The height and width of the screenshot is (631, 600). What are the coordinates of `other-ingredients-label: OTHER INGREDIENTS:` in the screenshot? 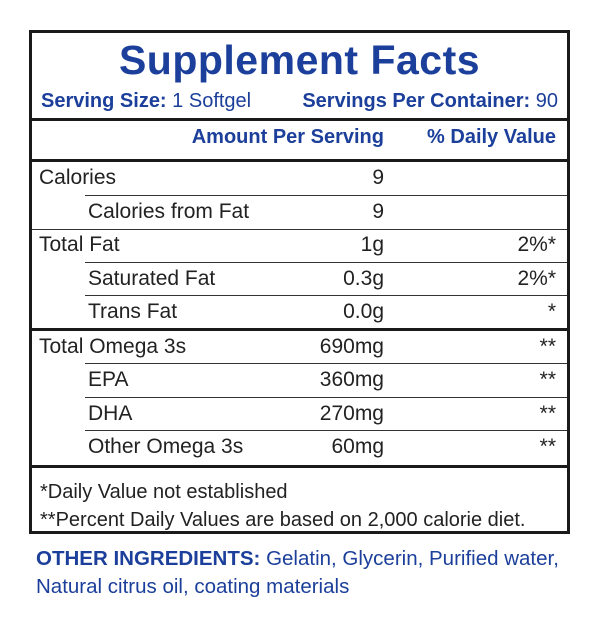 It's located at (148, 558).